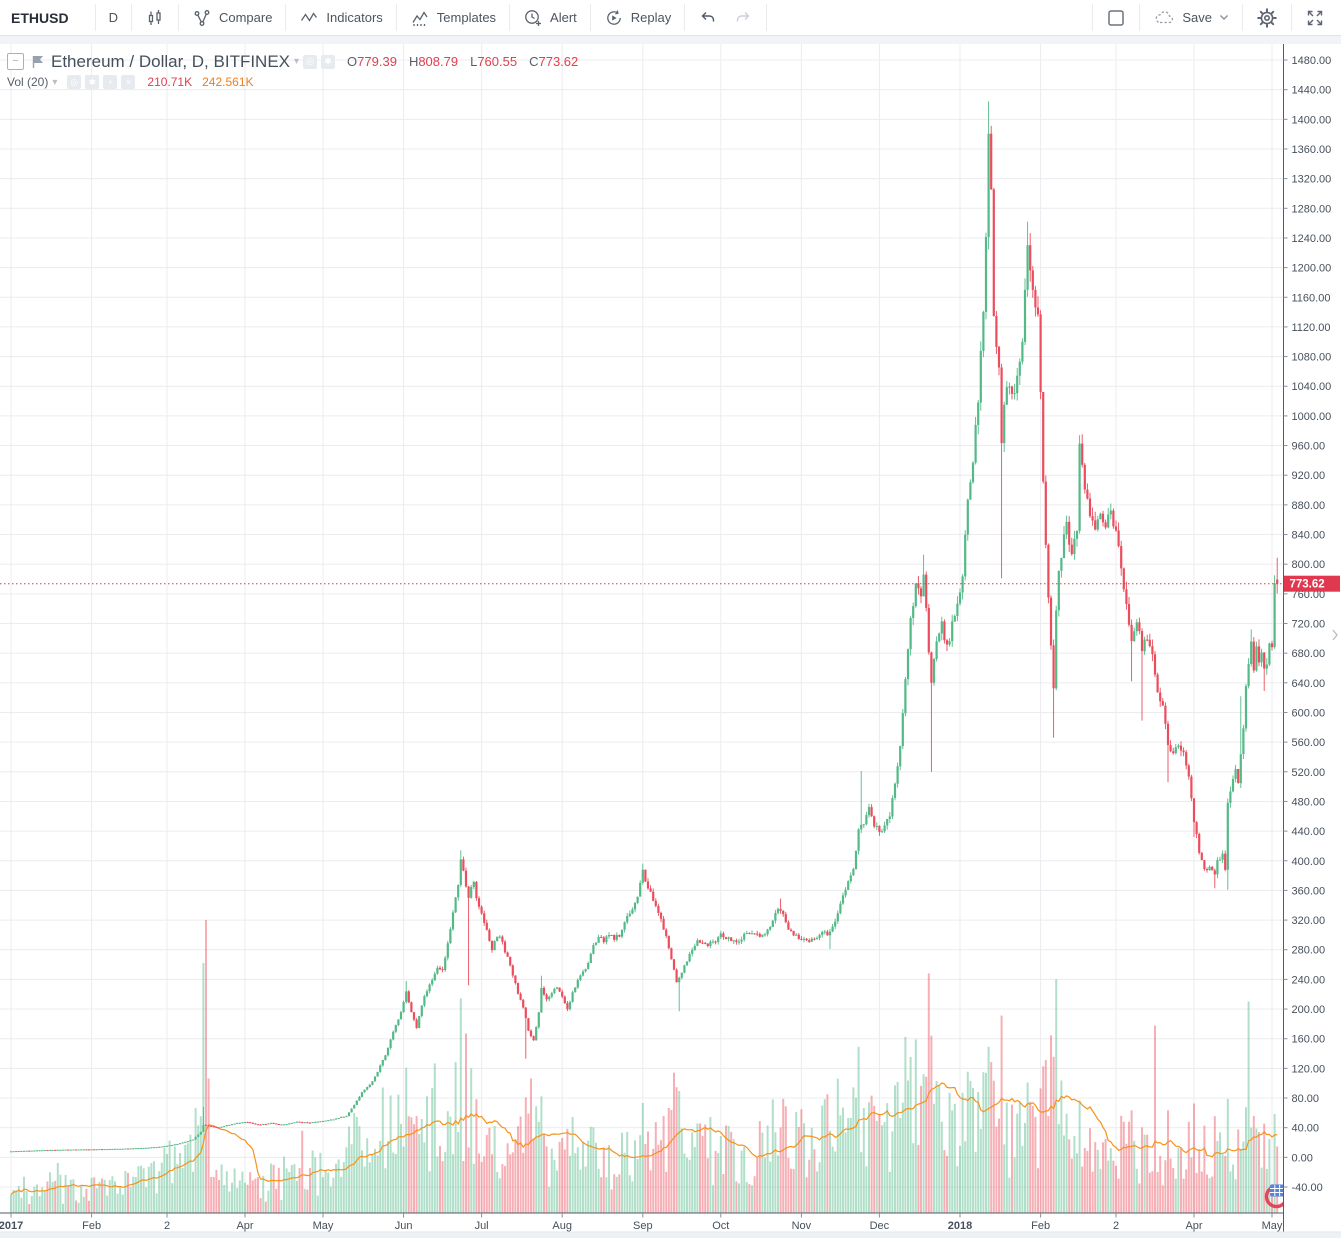 The image size is (1341, 1238). I want to click on save-button: Save, so click(1191, 17).